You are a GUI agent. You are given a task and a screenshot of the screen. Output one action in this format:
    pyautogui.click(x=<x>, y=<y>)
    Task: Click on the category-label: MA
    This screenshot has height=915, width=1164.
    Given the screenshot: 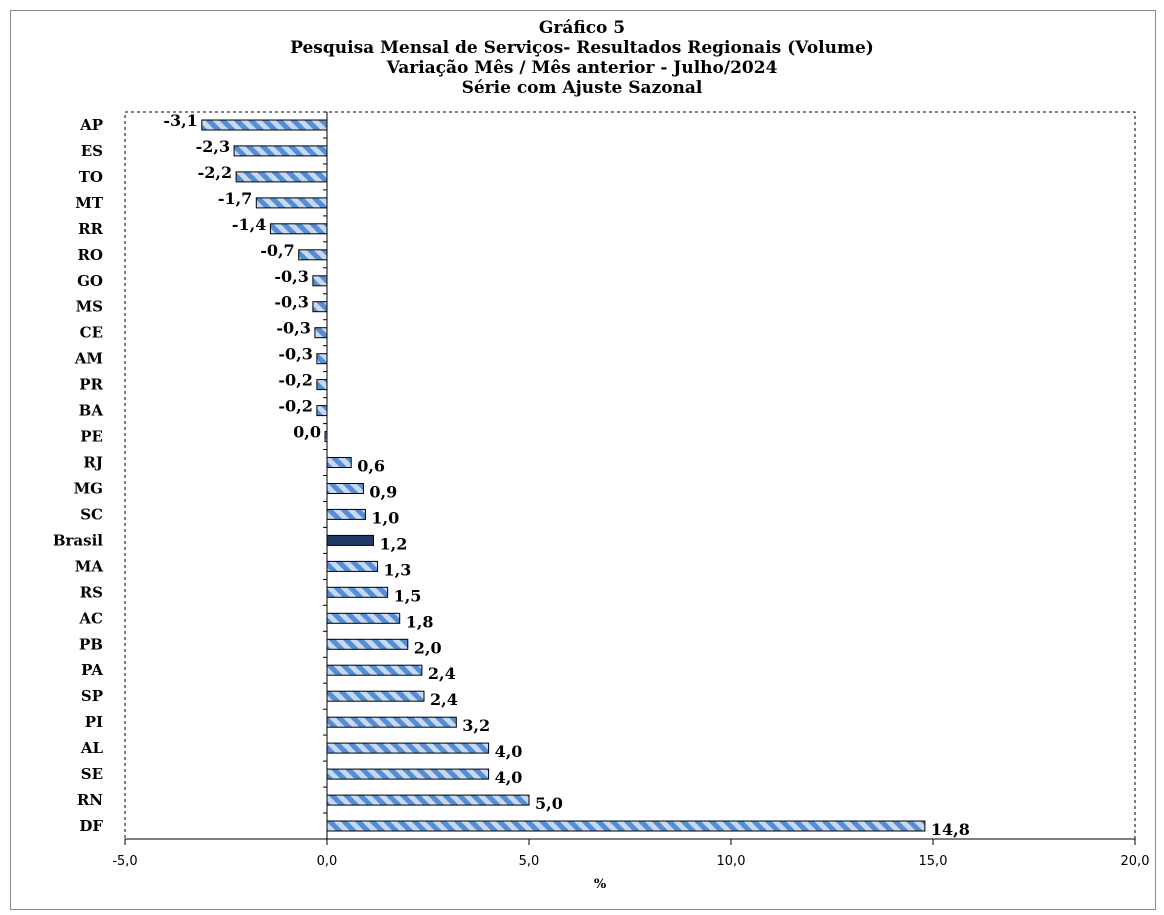 What is the action you would take?
    pyautogui.click(x=89, y=566)
    